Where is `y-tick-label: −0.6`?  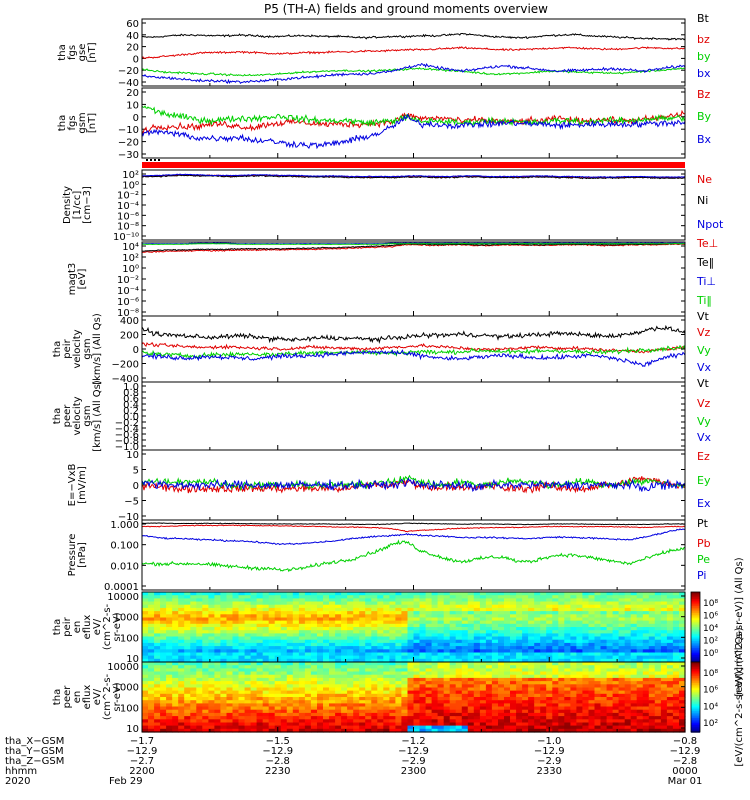 y-tick-label: −0.6 is located at coordinates (127, 435).